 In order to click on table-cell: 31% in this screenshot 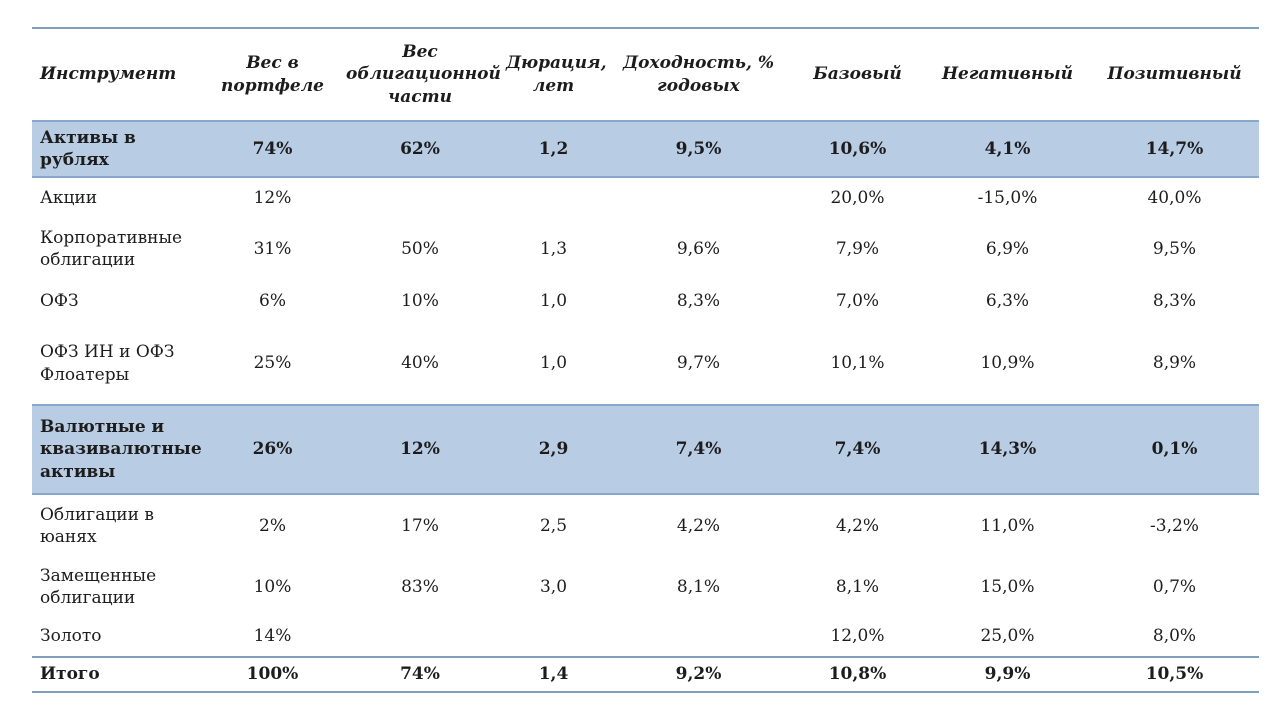, I will do `click(272, 248)`.